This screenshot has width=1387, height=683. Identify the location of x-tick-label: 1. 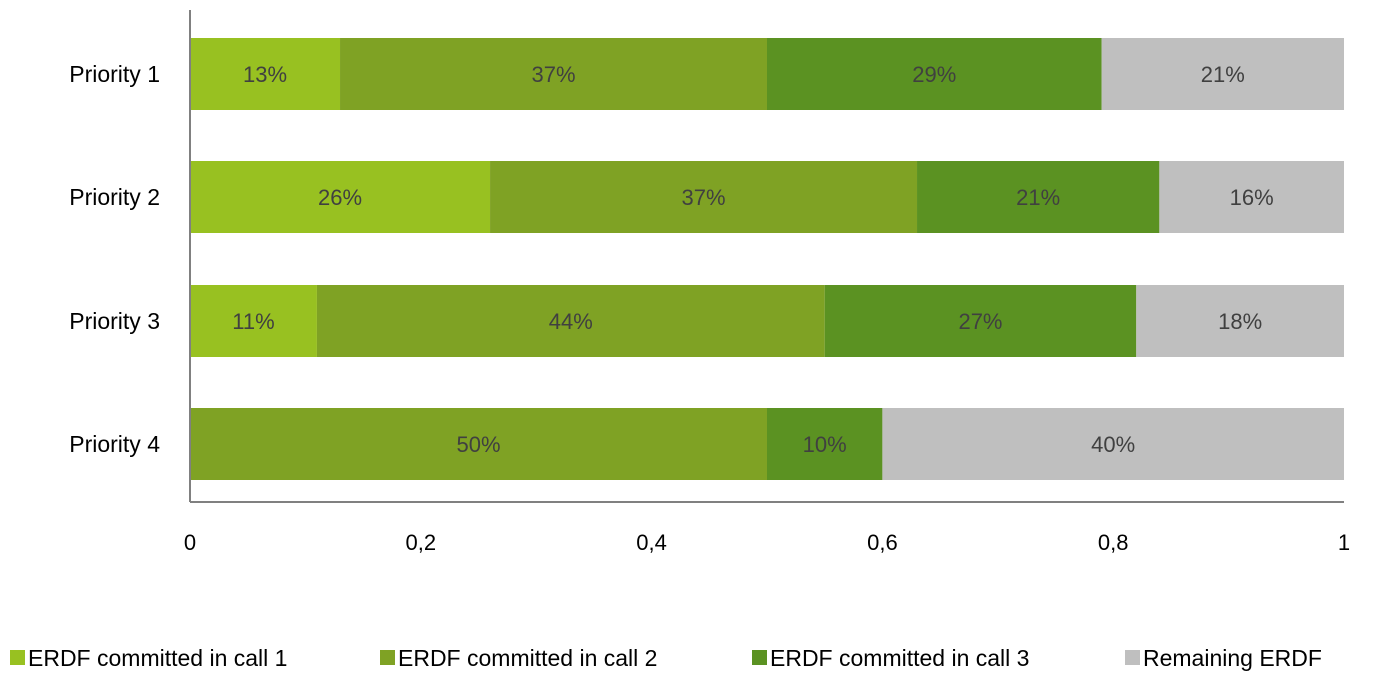
(1344, 542).